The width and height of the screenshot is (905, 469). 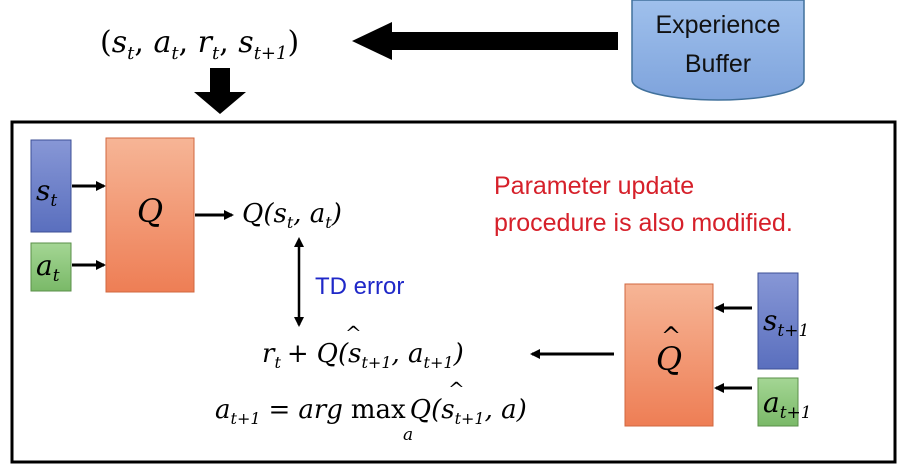 What do you see at coordinates (594, 186) in the screenshot?
I see `note-line1: Parameter update` at bounding box center [594, 186].